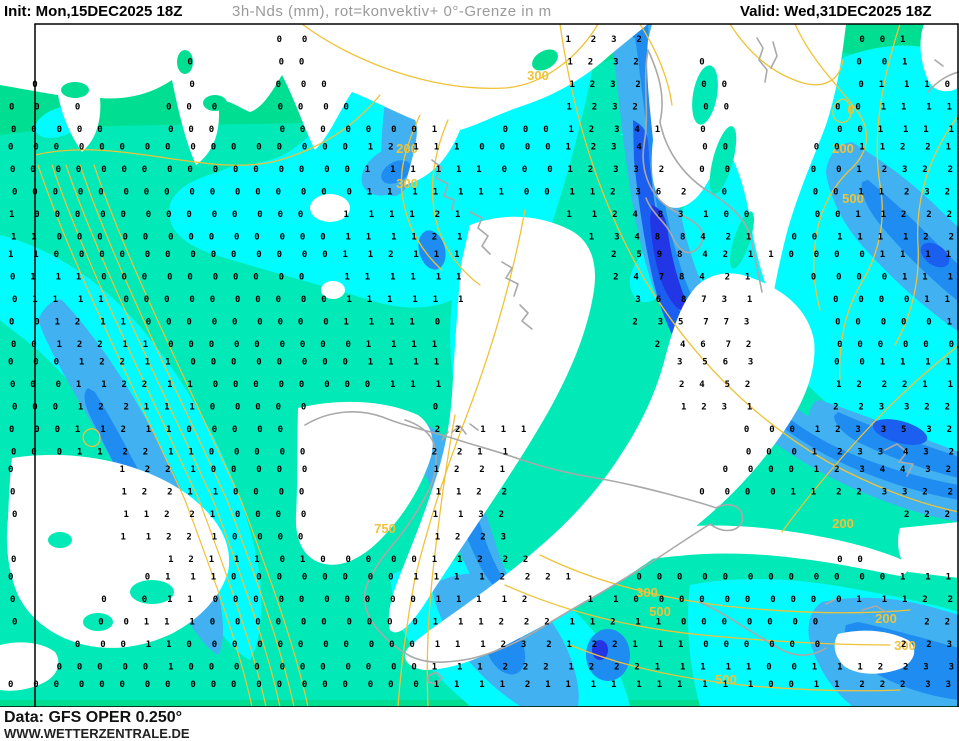  What do you see at coordinates (635, 215) in the screenshot?
I see `precip-digit: 4` at bounding box center [635, 215].